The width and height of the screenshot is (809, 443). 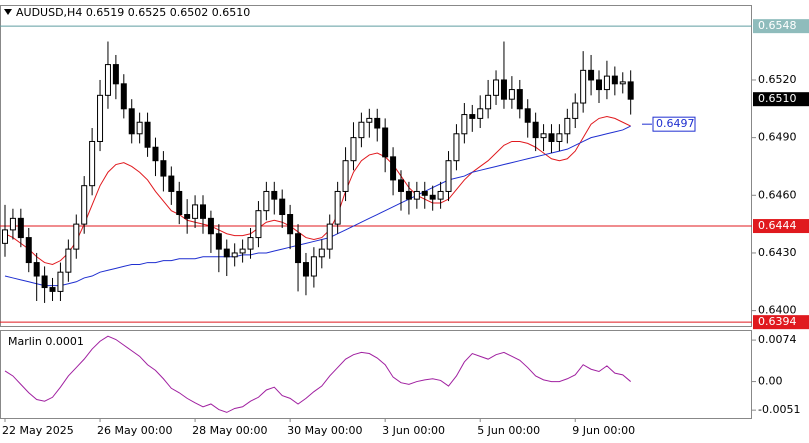 What do you see at coordinates (779, 409) in the screenshot?
I see `y-tick-label: -0.0051` at bounding box center [779, 409].